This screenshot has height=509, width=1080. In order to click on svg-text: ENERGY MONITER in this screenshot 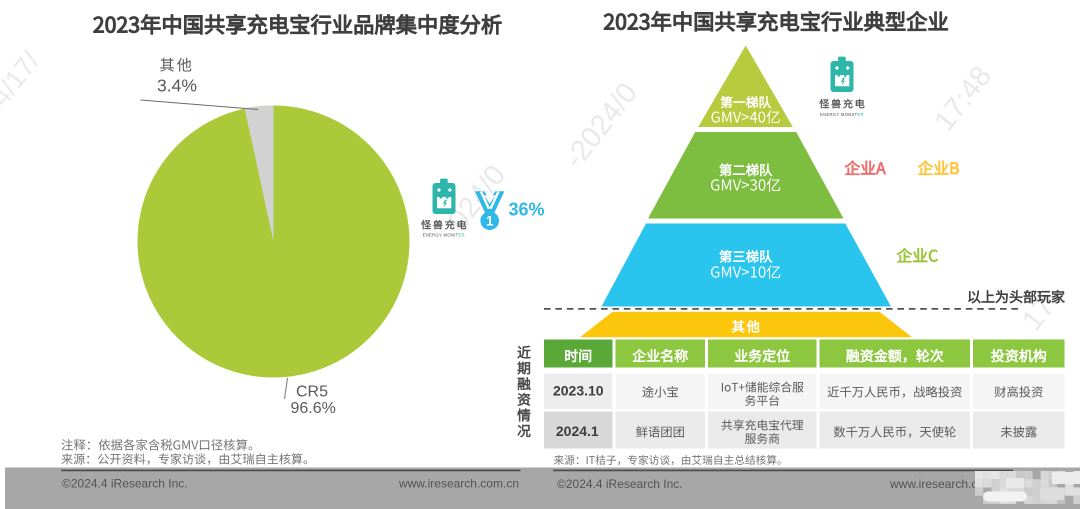, I will do `click(444, 235)`.